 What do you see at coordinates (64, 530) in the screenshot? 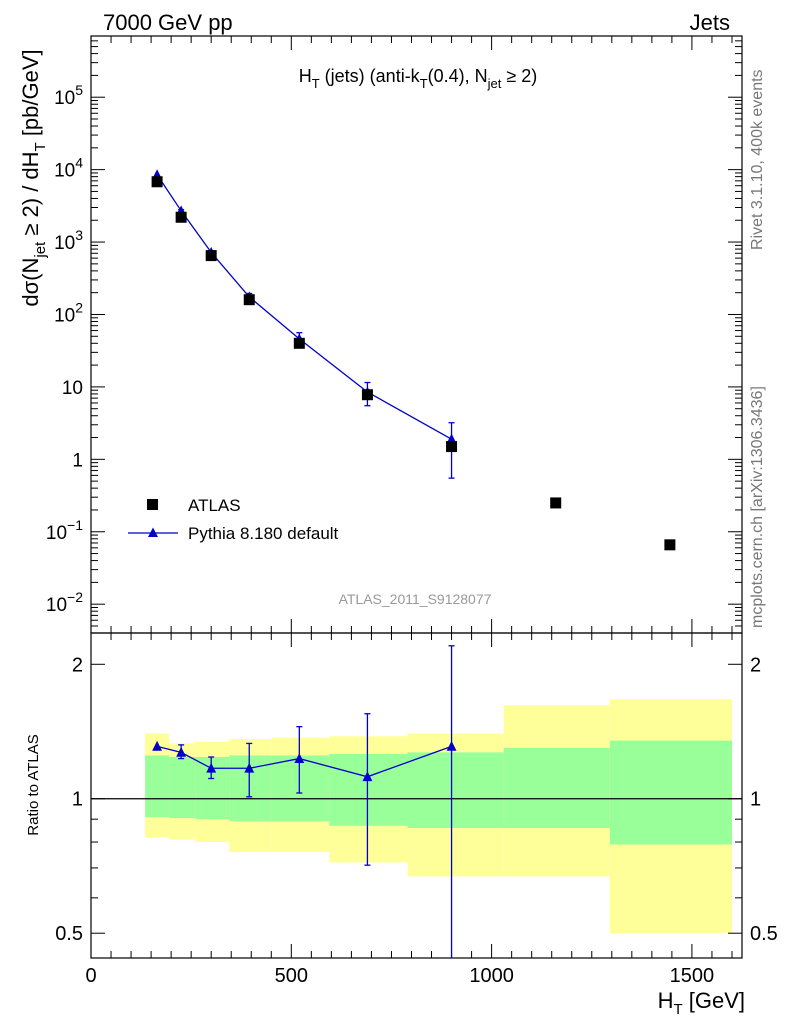
I see `main-y-tick-label-1: 10⁻¹` at bounding box center [64, 530].